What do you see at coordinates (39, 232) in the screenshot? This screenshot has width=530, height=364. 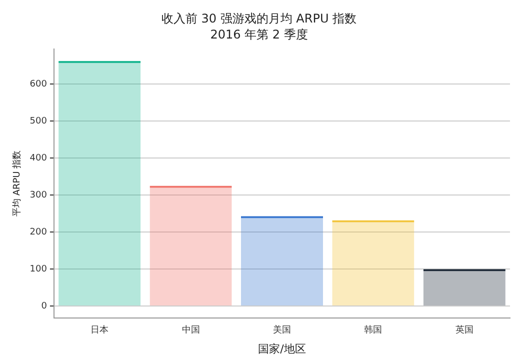 I see `y-tick-label: 200` at bounding box center [39, 232].